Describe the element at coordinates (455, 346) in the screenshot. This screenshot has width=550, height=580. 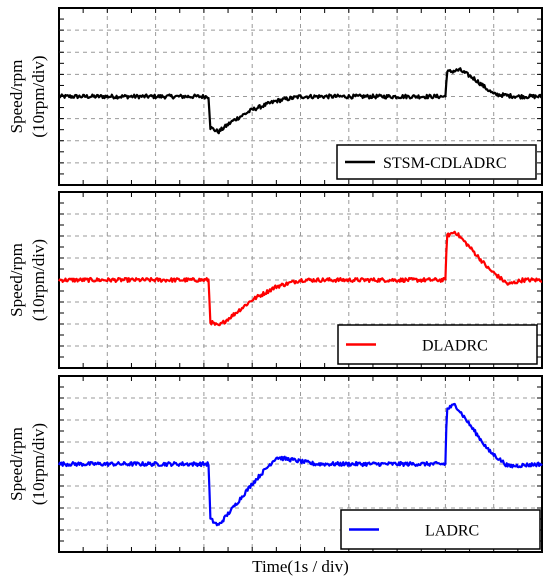
I see `legend-label: DLADRC` at that location.